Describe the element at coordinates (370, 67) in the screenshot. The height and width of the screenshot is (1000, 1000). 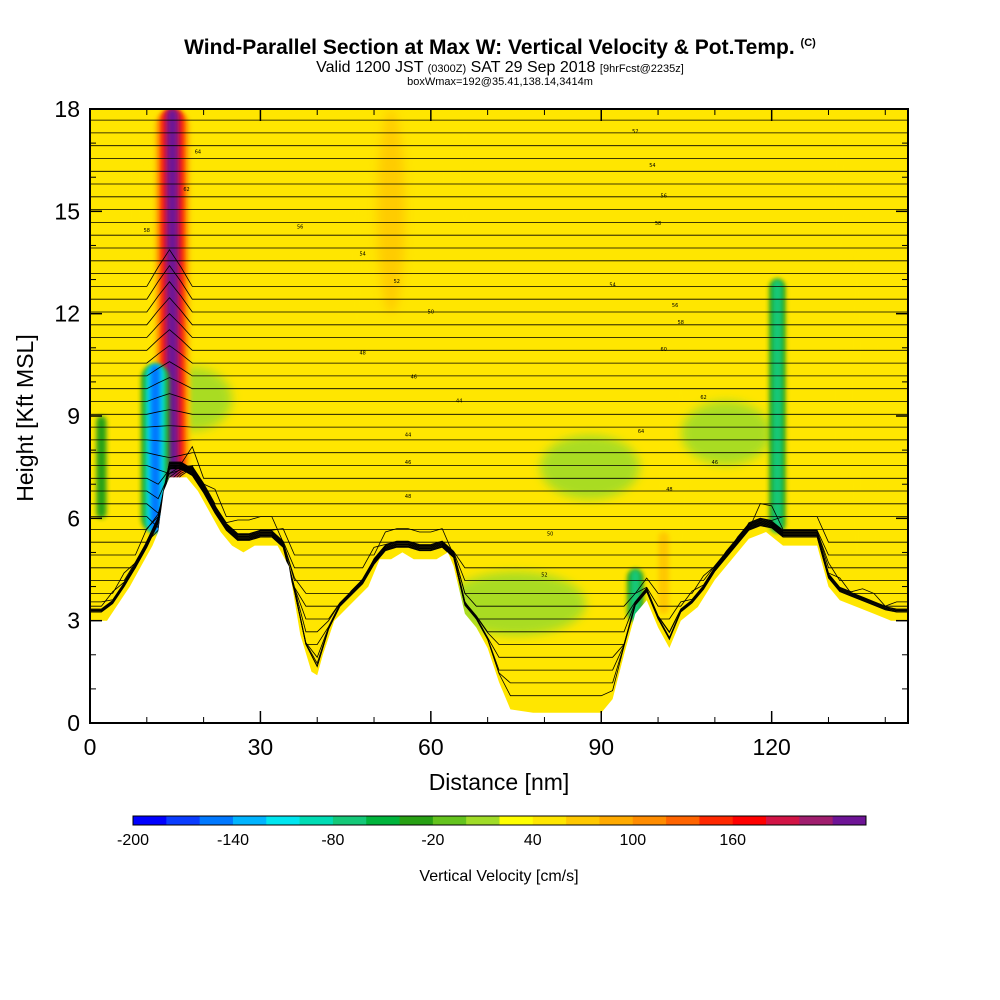
I see `valid-prefix: Valid 1200 JST` at that location.